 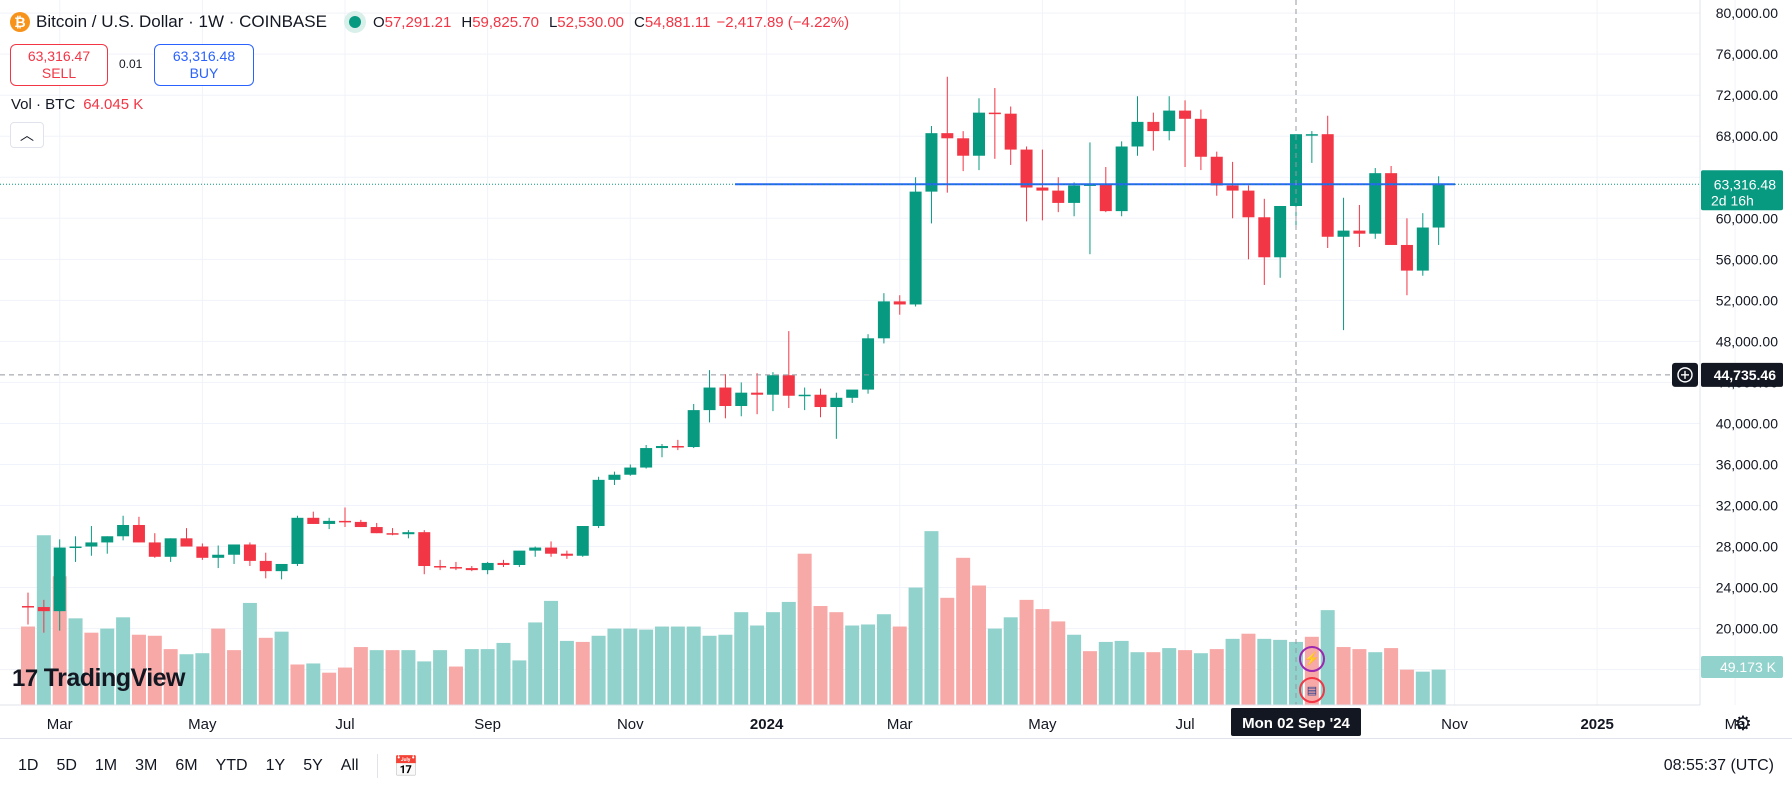 What do you see at coordinates (349, 765) in the screenshot?
I see `range-all: All` at bounding box center [349, 765].